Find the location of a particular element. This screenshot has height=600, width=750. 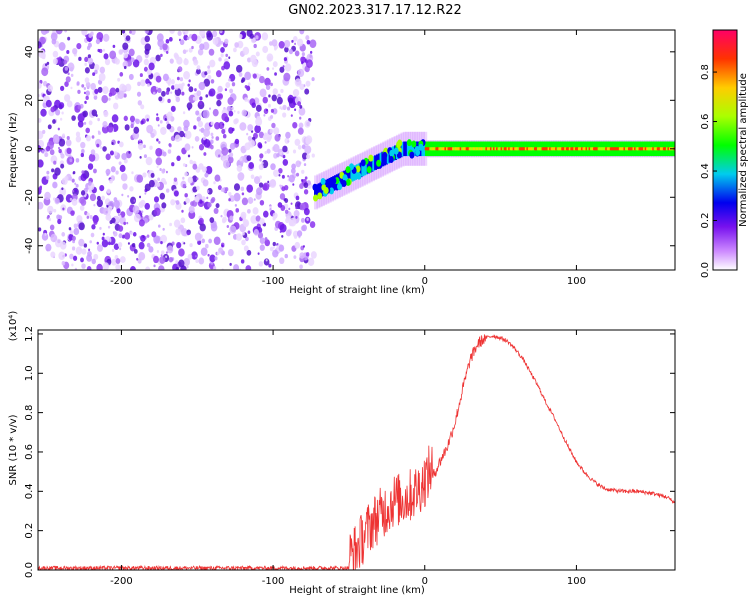

spectrogram-xlabel: Height of straight line (km) is located at coordinates (357, 290).